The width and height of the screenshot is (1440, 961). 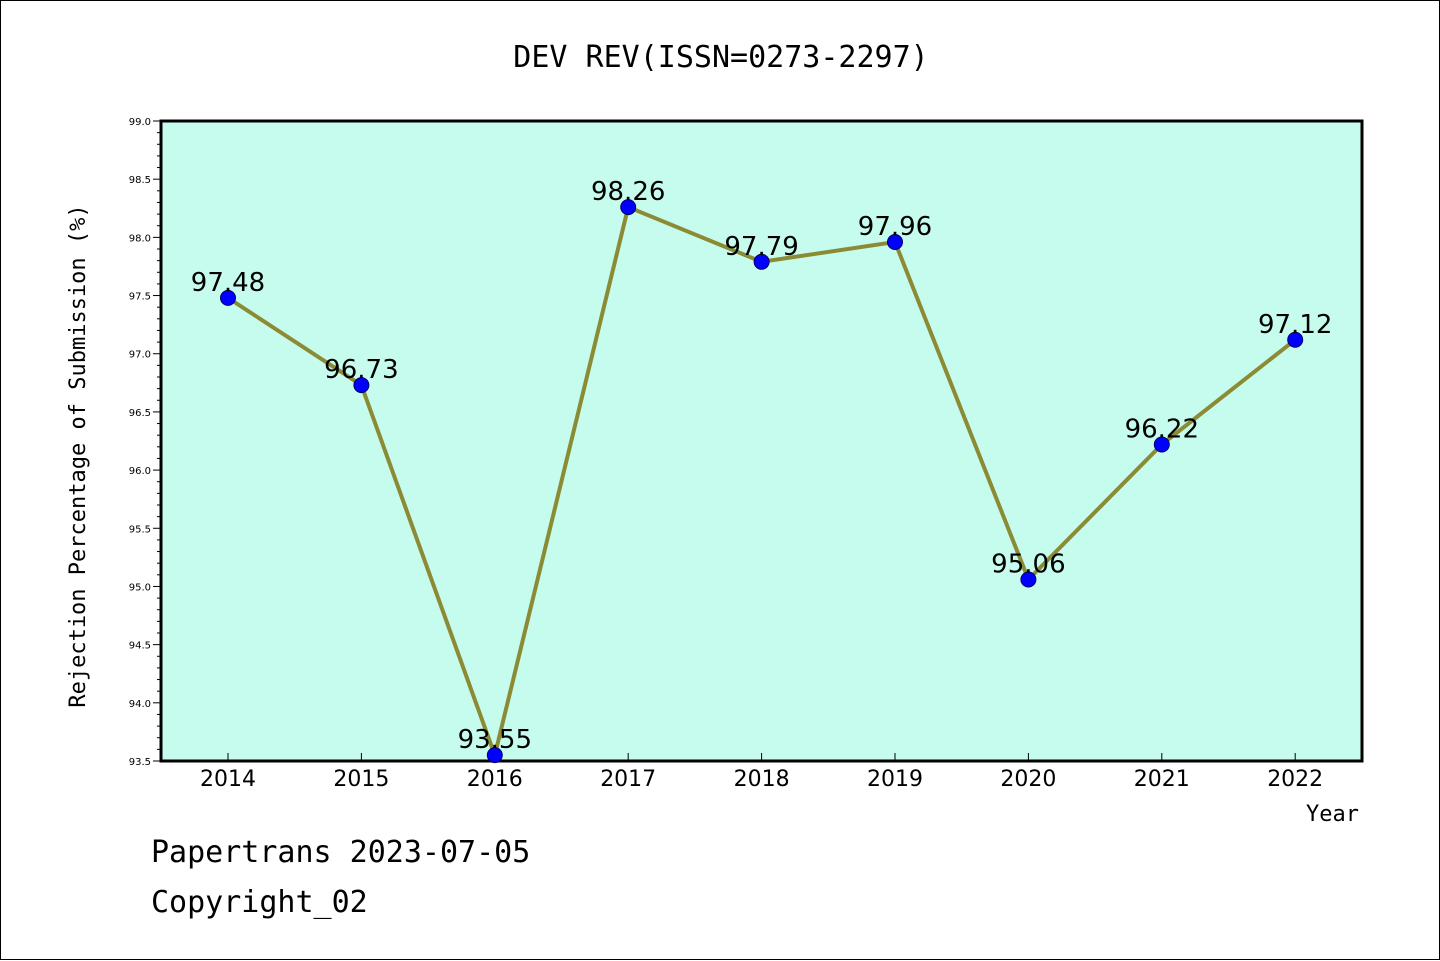 I want to click on y-tick-label: 93.5, so click(x=140, y=762).